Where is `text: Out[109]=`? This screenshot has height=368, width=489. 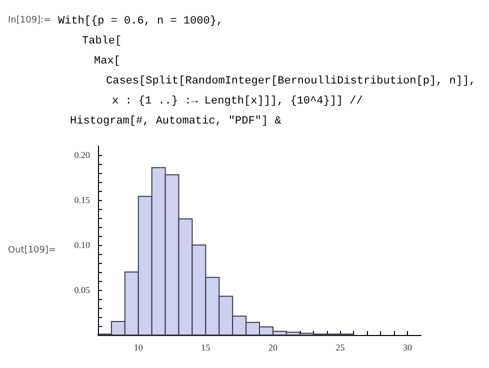 text: Out[109]= is located at coordinates (32, 251).